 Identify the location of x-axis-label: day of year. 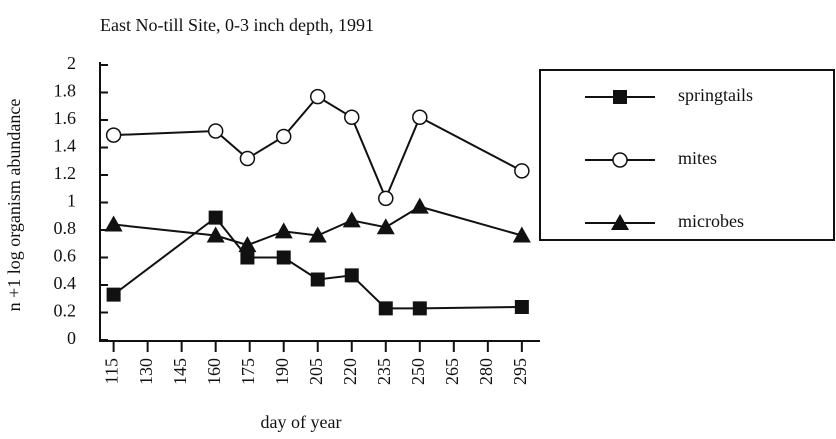
(301, 422).